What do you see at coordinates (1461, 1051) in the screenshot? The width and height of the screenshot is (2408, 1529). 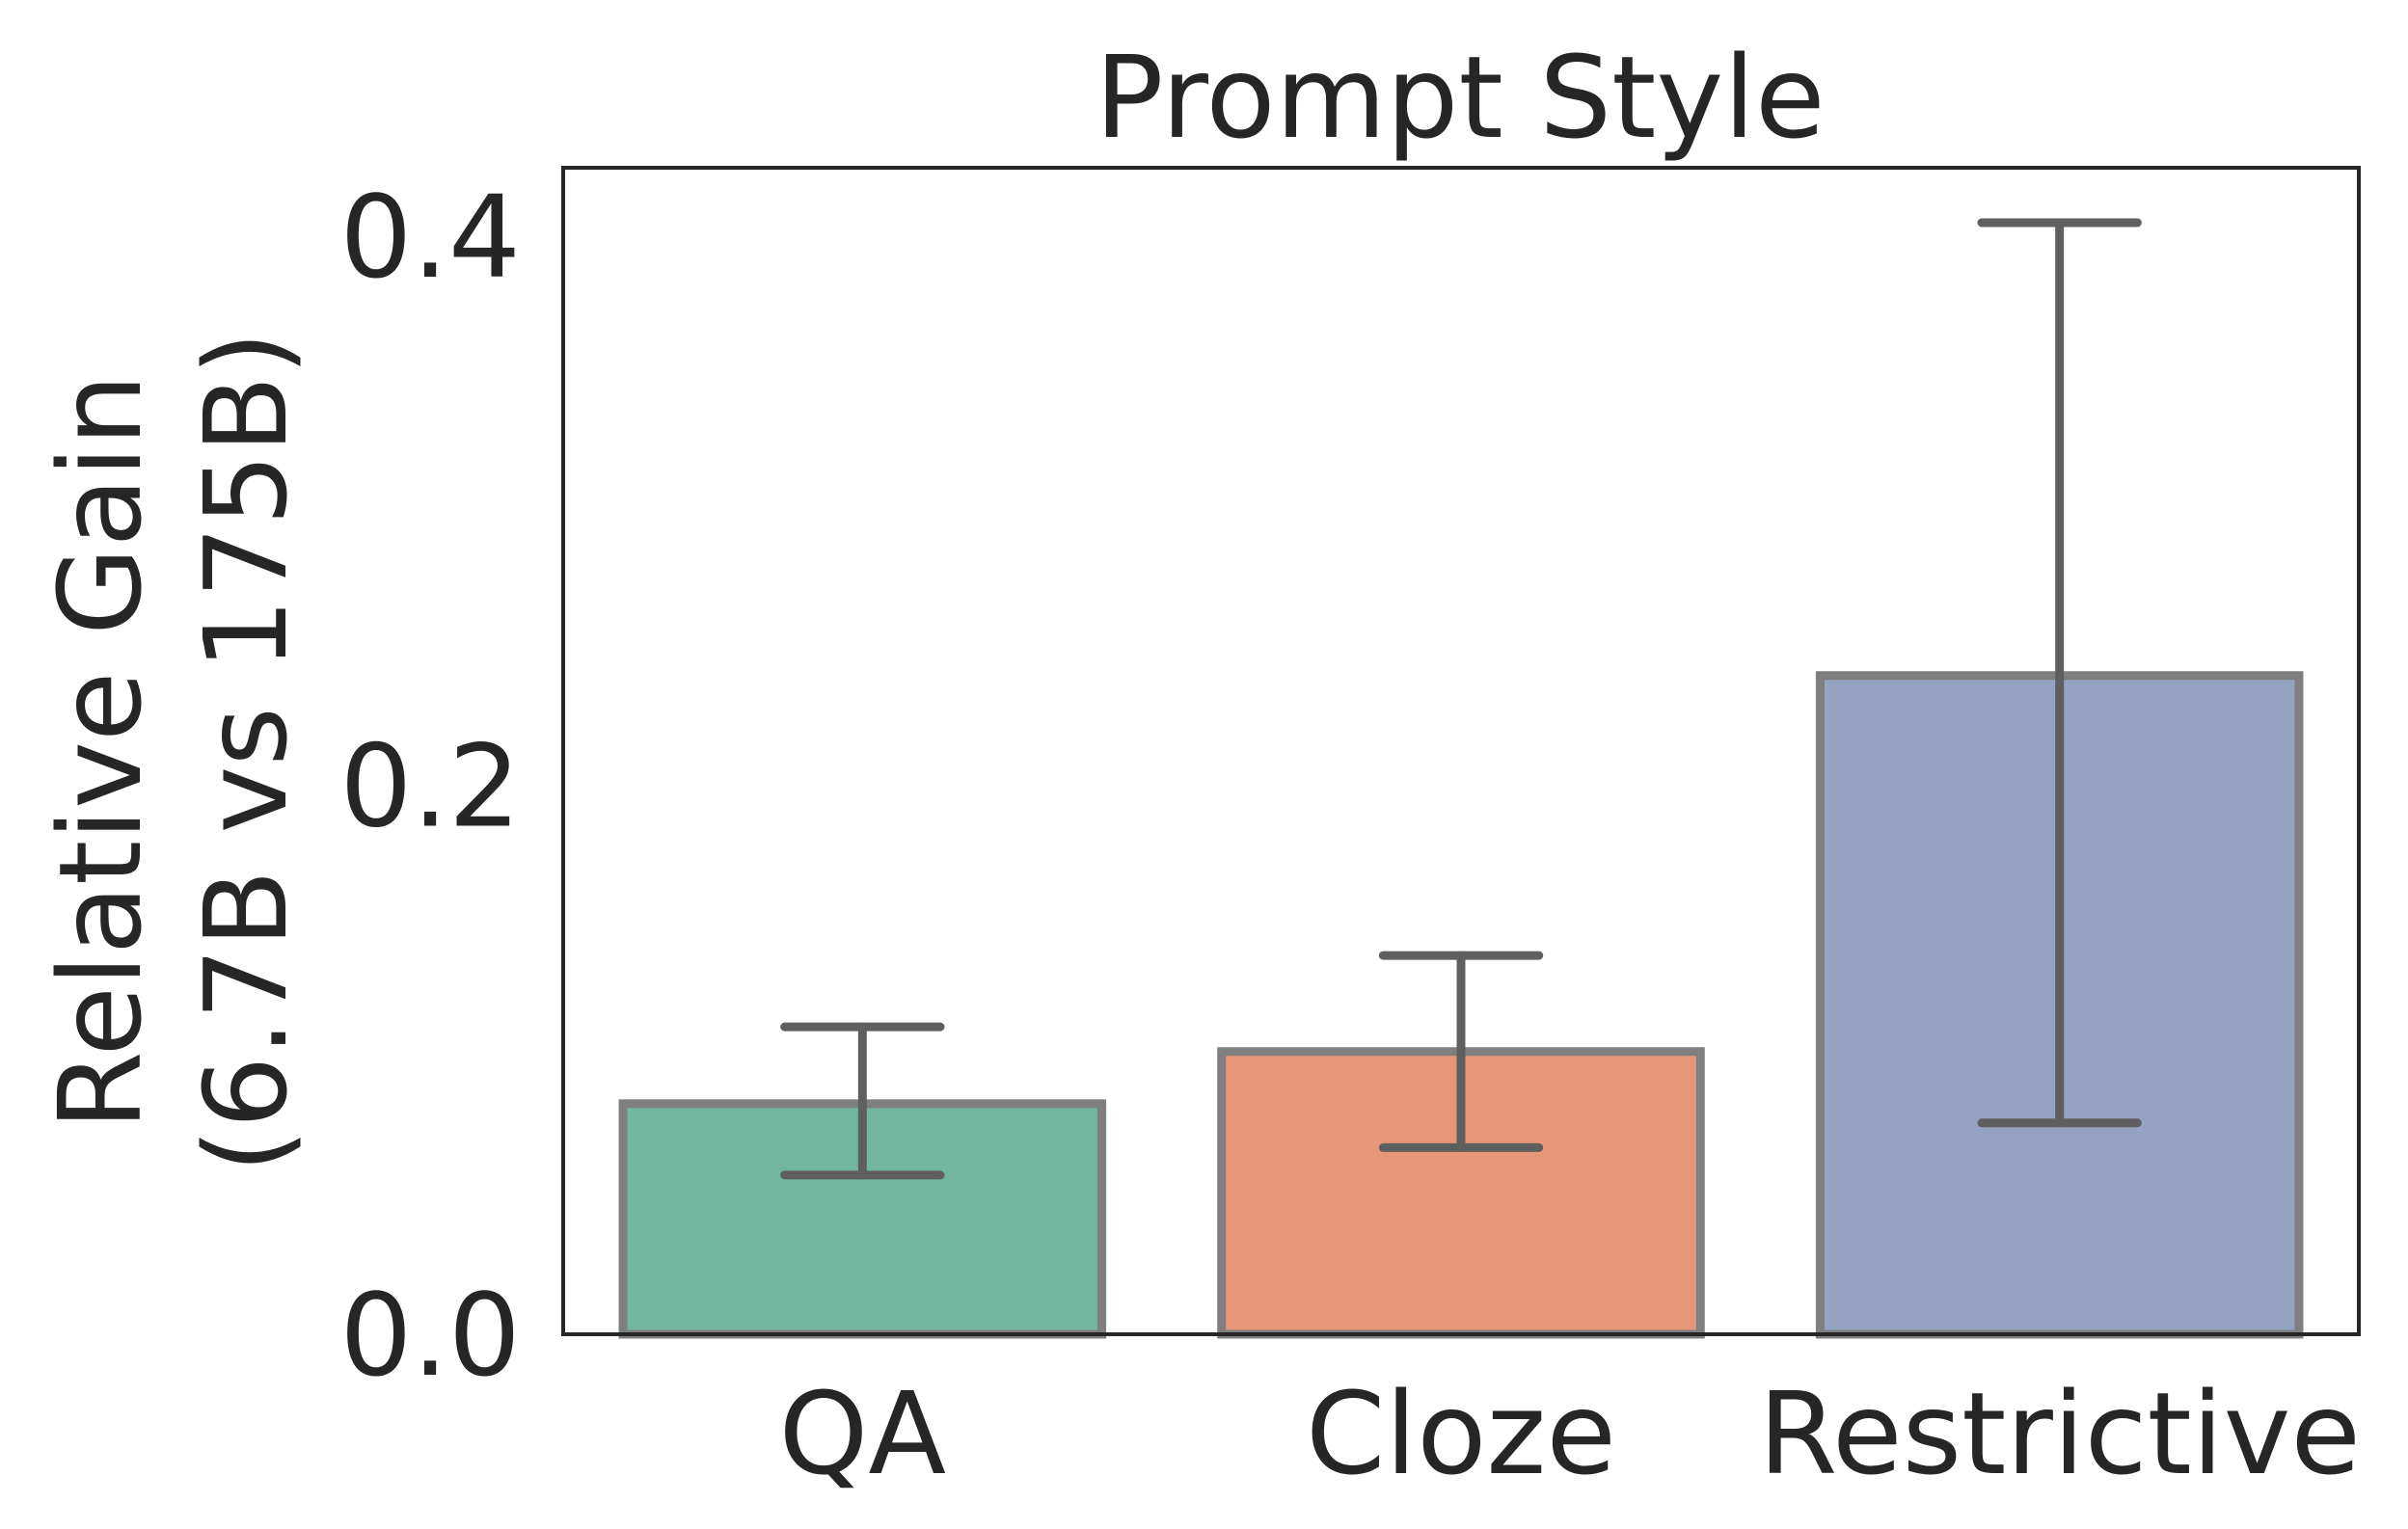 I see `error-bar-cloze` at bounding box center [1461, 1051].